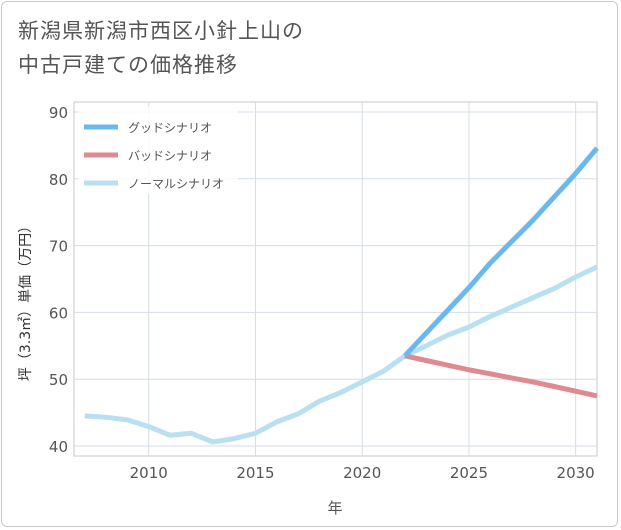 The image size is (621, 530). I want to click on legend-box, so click(158, 150).